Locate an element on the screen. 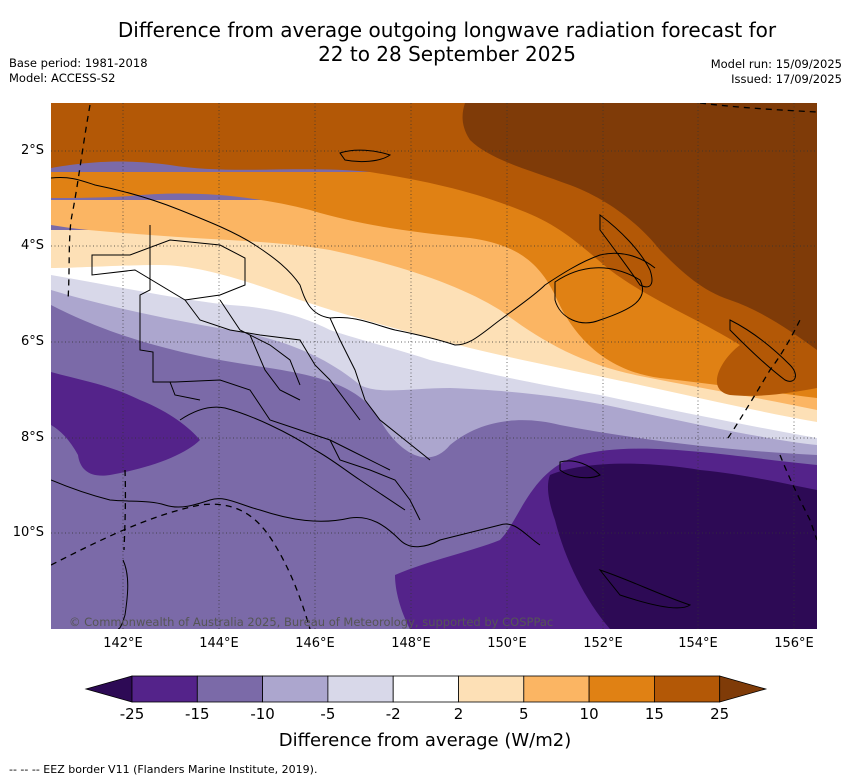  colorbar-tick-label: -15 is located at coordinates (197, 714).